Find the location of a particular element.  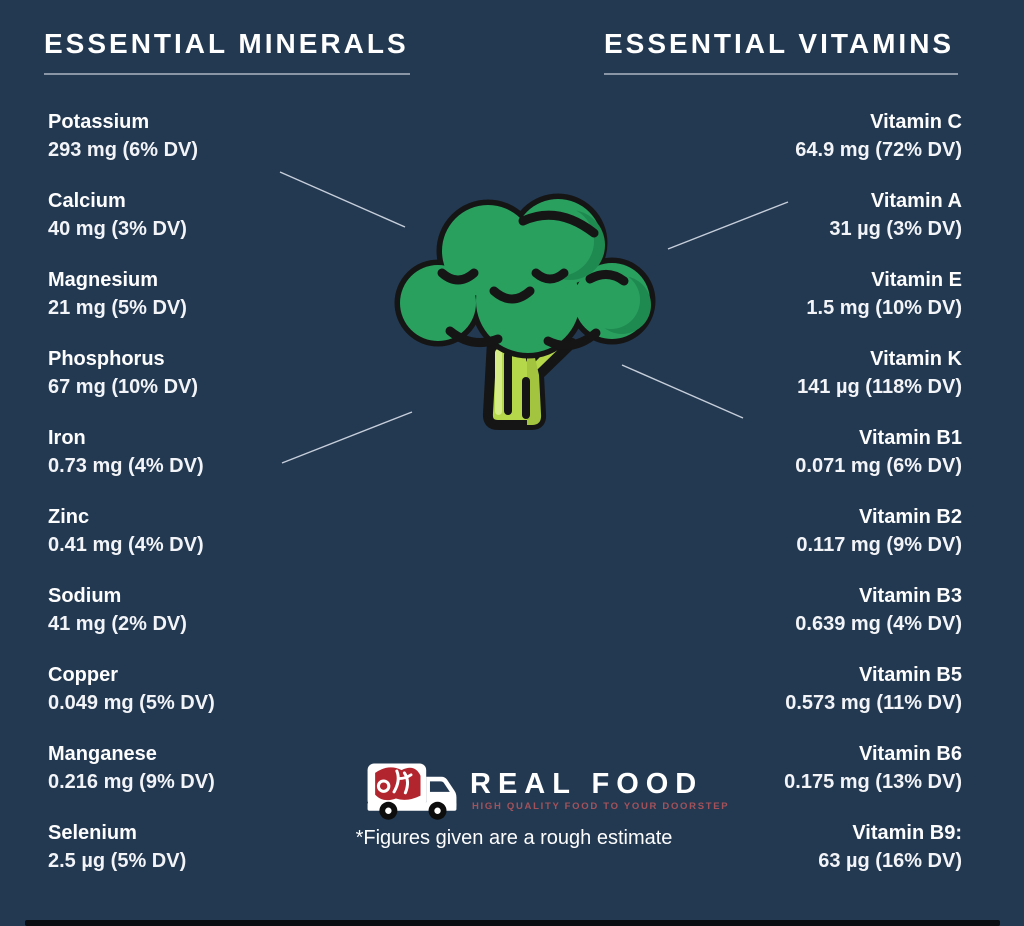

nutrient-value: 141 µg (118% DV) is located at coordinates (879, 387).